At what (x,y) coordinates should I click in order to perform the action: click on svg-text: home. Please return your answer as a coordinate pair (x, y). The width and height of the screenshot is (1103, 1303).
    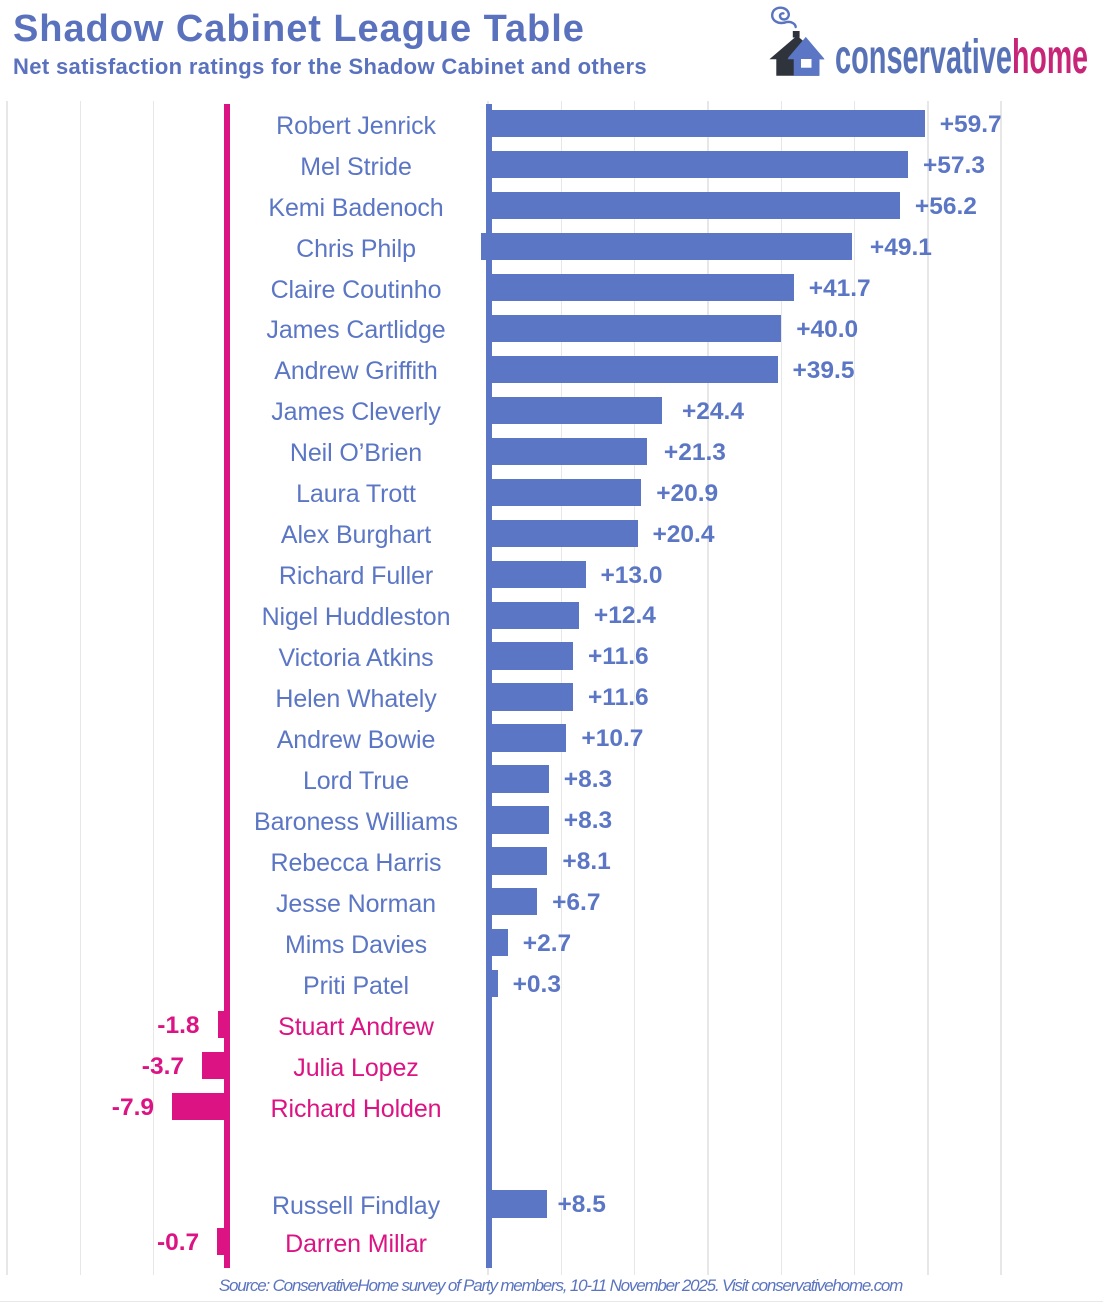
    Looking at the image, I should click on (1050, 57).